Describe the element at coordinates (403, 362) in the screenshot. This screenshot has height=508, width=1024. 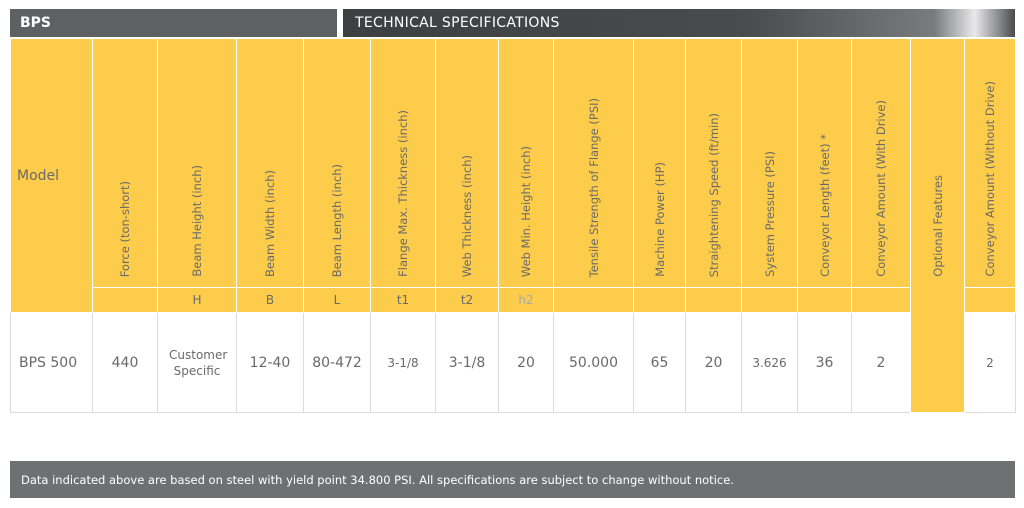
I see `cell-flange-thickness: 3-1/8` at that location.